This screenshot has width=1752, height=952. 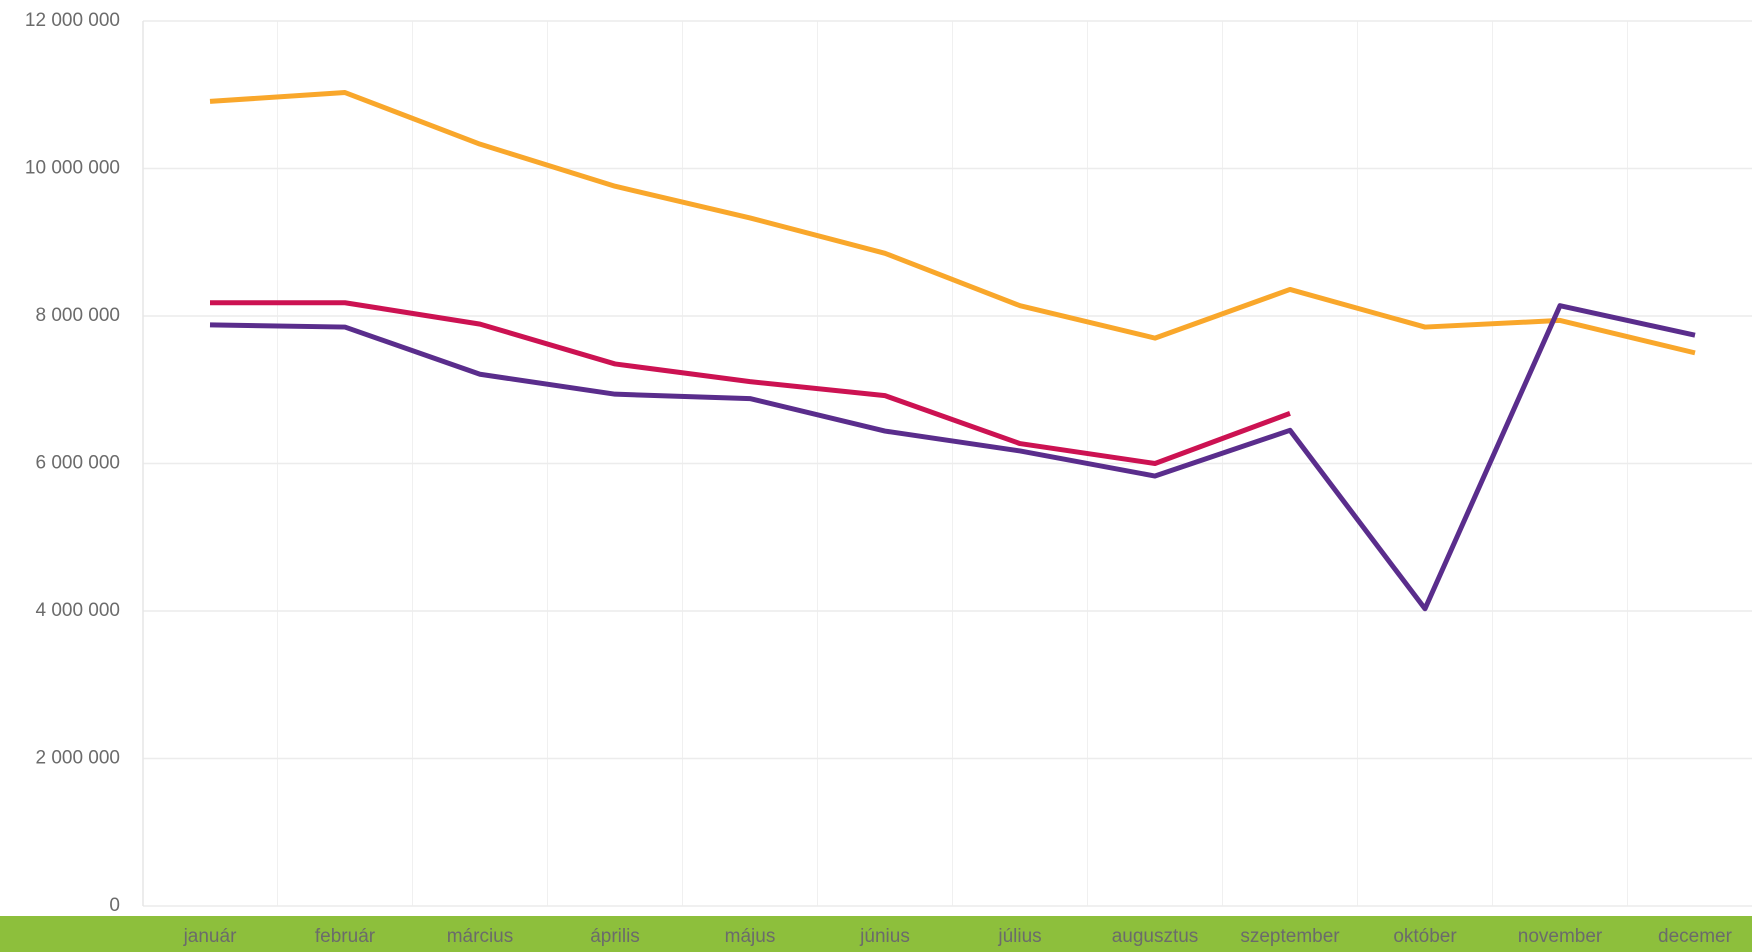 I want to click on x-tick-label: június, so click(x=884, y=936).